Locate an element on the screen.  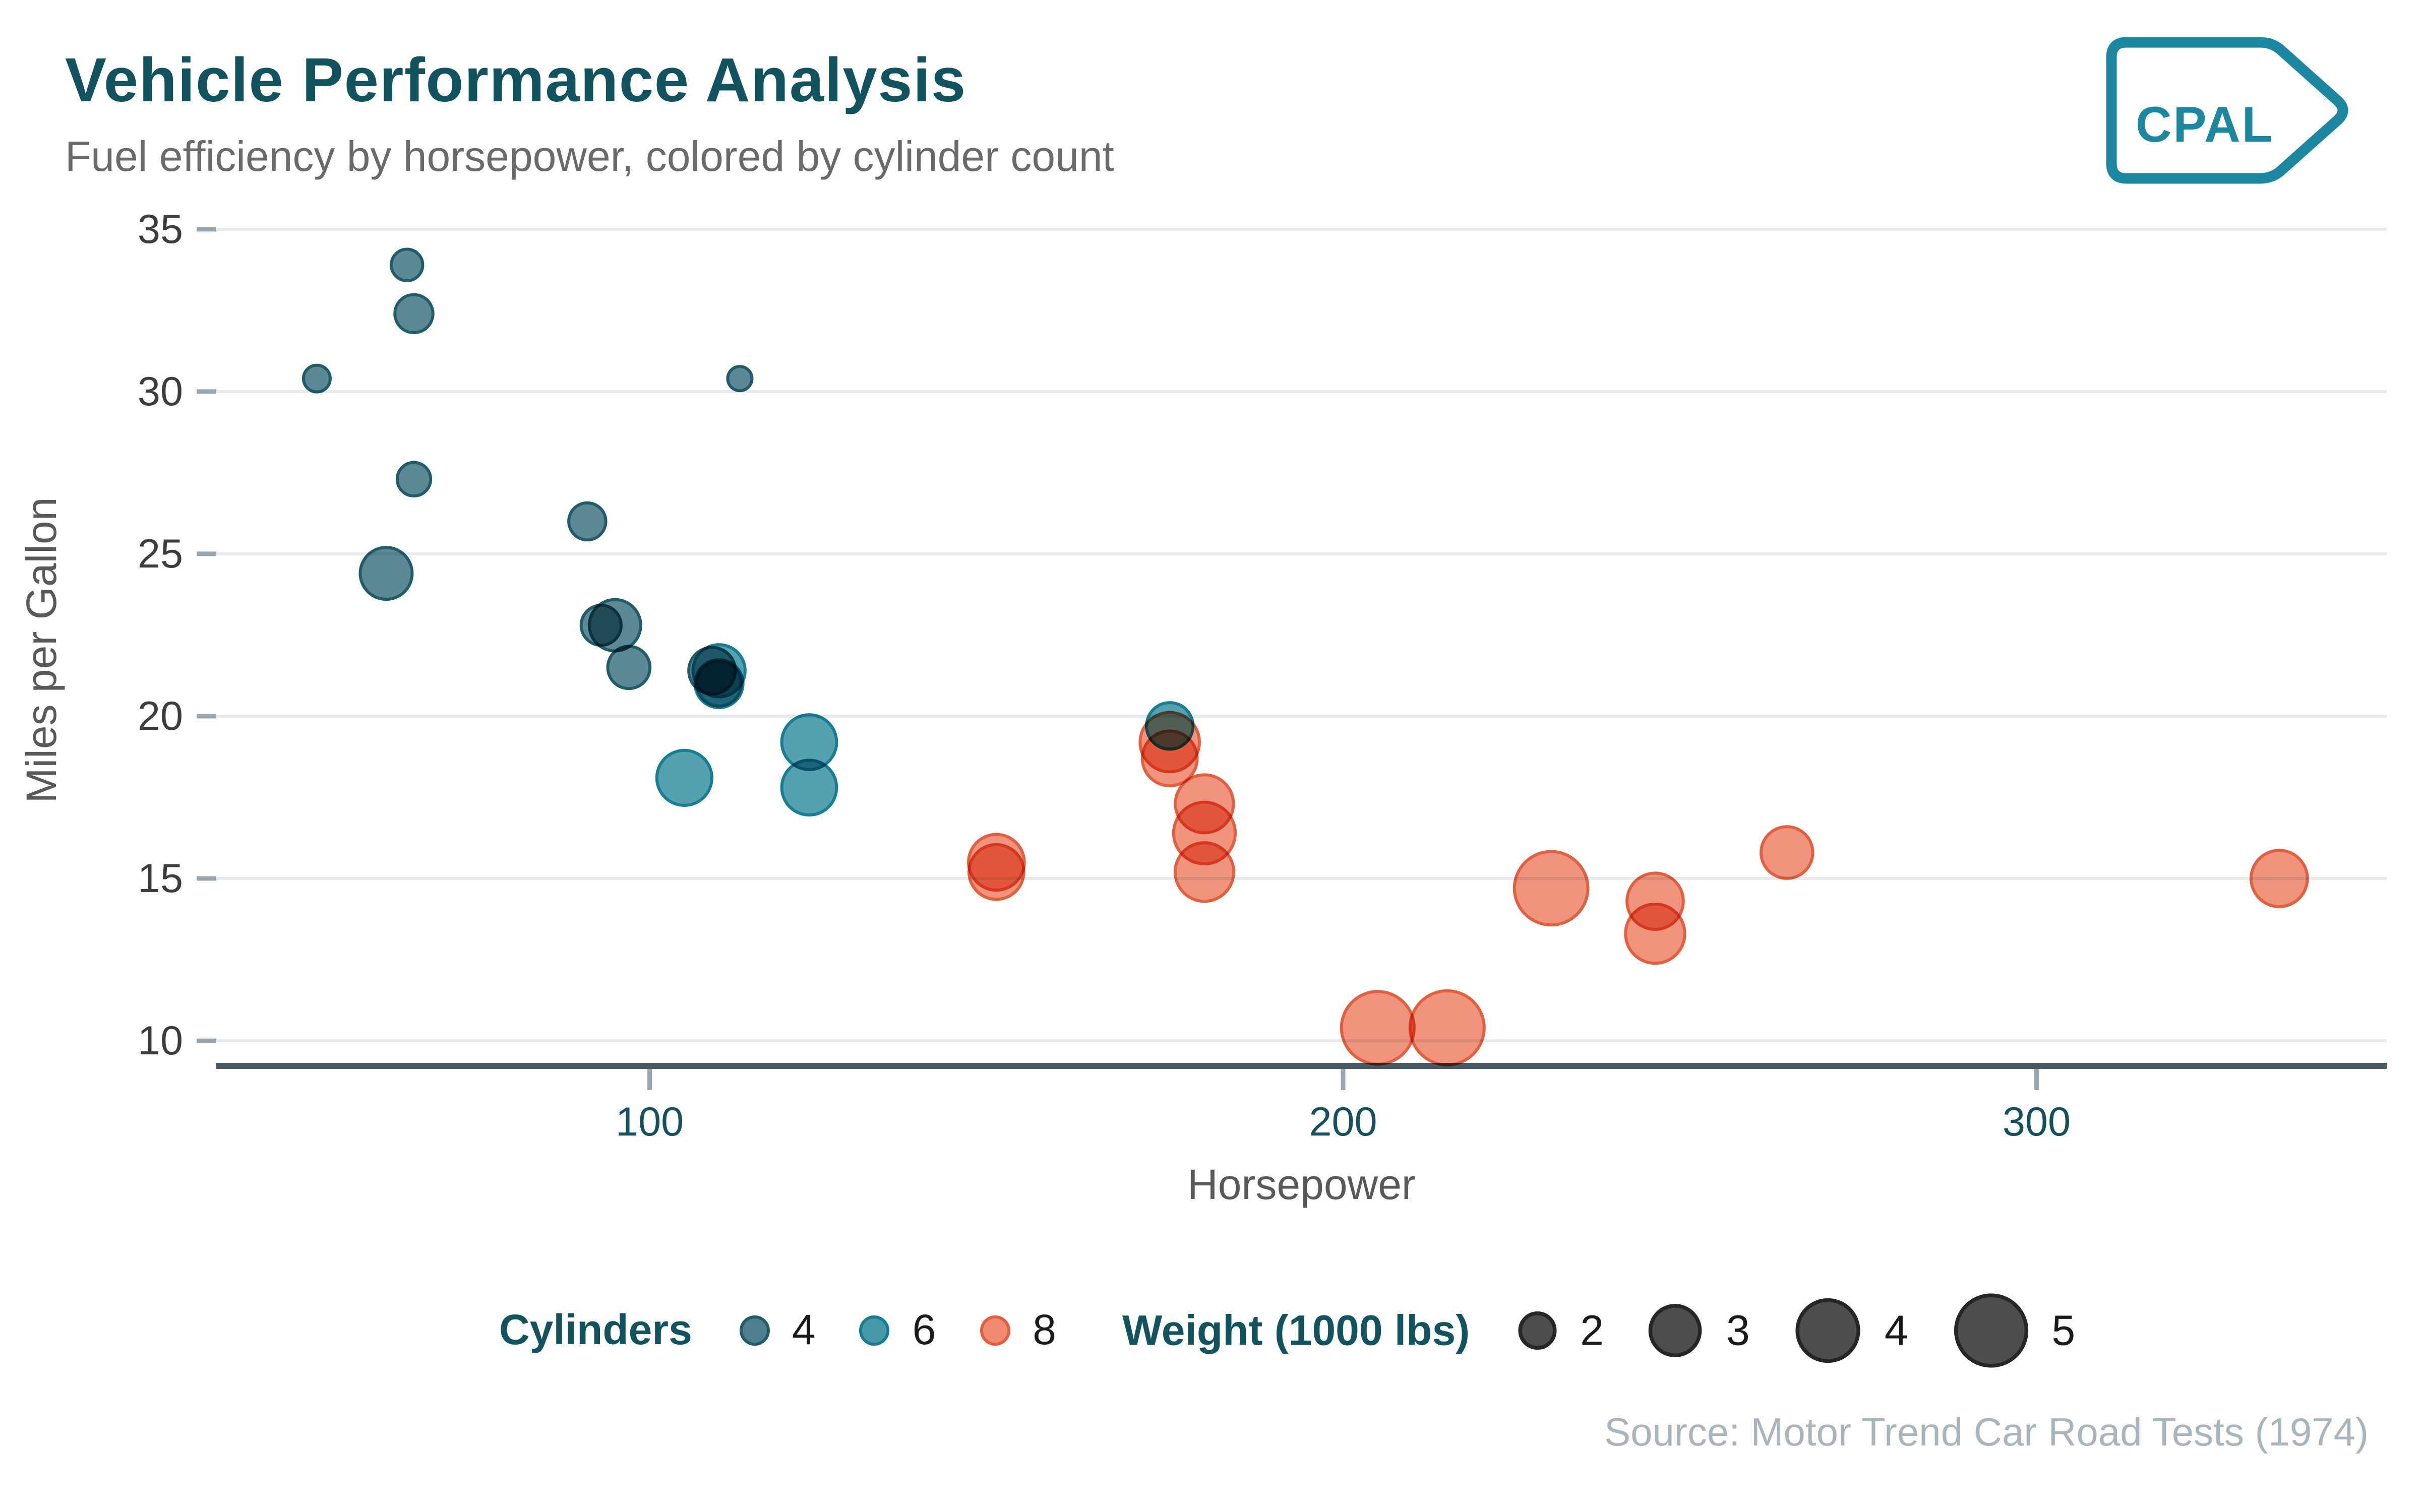
y-tick-label: 10 is located at coordinates (160, 1041).